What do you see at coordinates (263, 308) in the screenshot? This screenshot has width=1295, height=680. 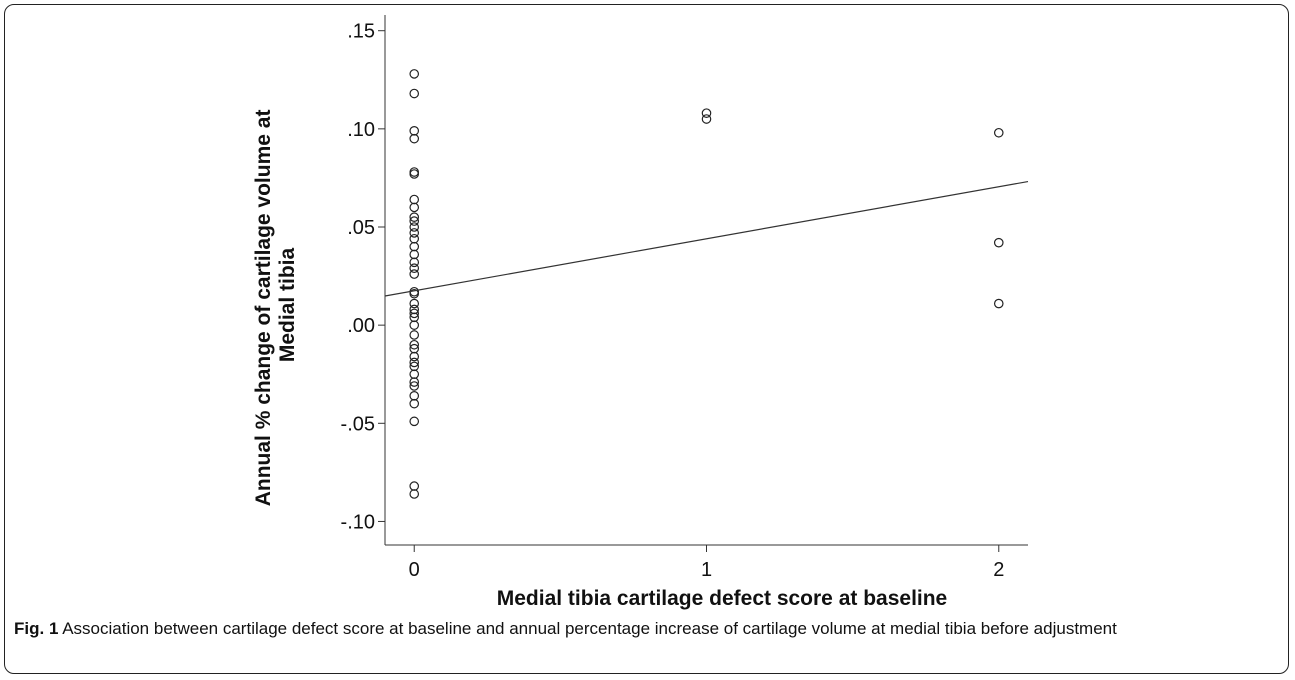 I see `y-axis-label-line-1: Annual % change of cartilage volume at` at bounding box center [263, 308].